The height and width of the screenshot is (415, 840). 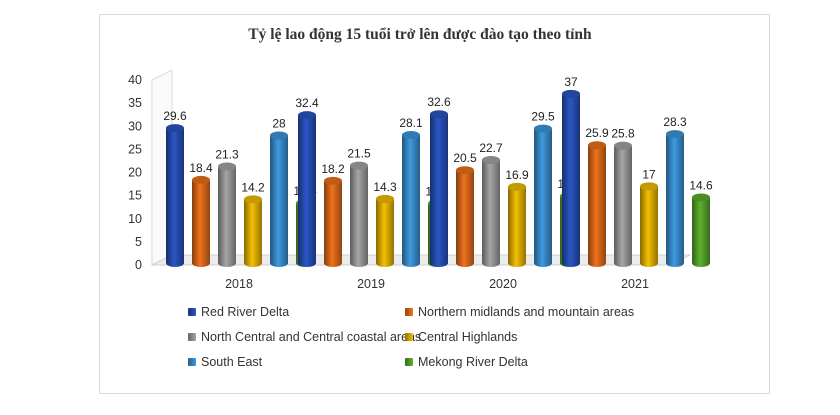 I want to click on x-tick-label: 2019, so click(x=371, y=284).